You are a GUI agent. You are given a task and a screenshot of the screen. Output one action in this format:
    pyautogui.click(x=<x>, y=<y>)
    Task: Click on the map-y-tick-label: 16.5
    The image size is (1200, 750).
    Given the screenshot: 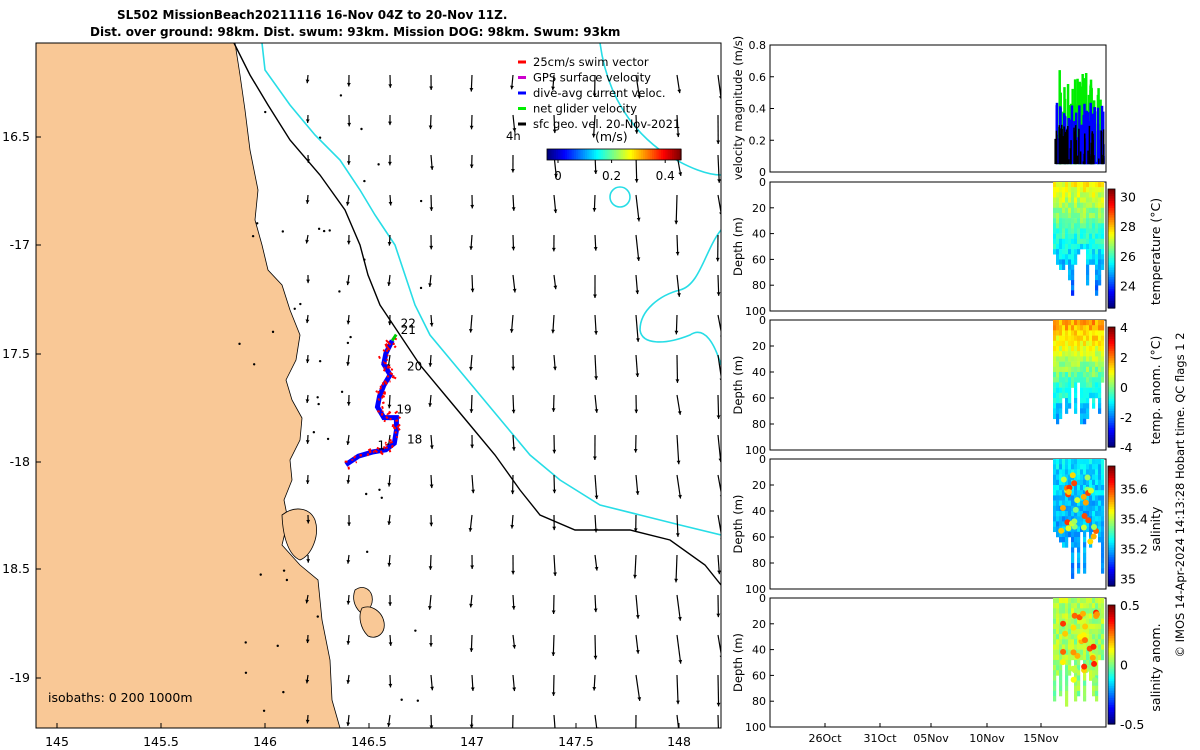 What is the action you would take?
    pyautogui.click(x=16, y=136)
    